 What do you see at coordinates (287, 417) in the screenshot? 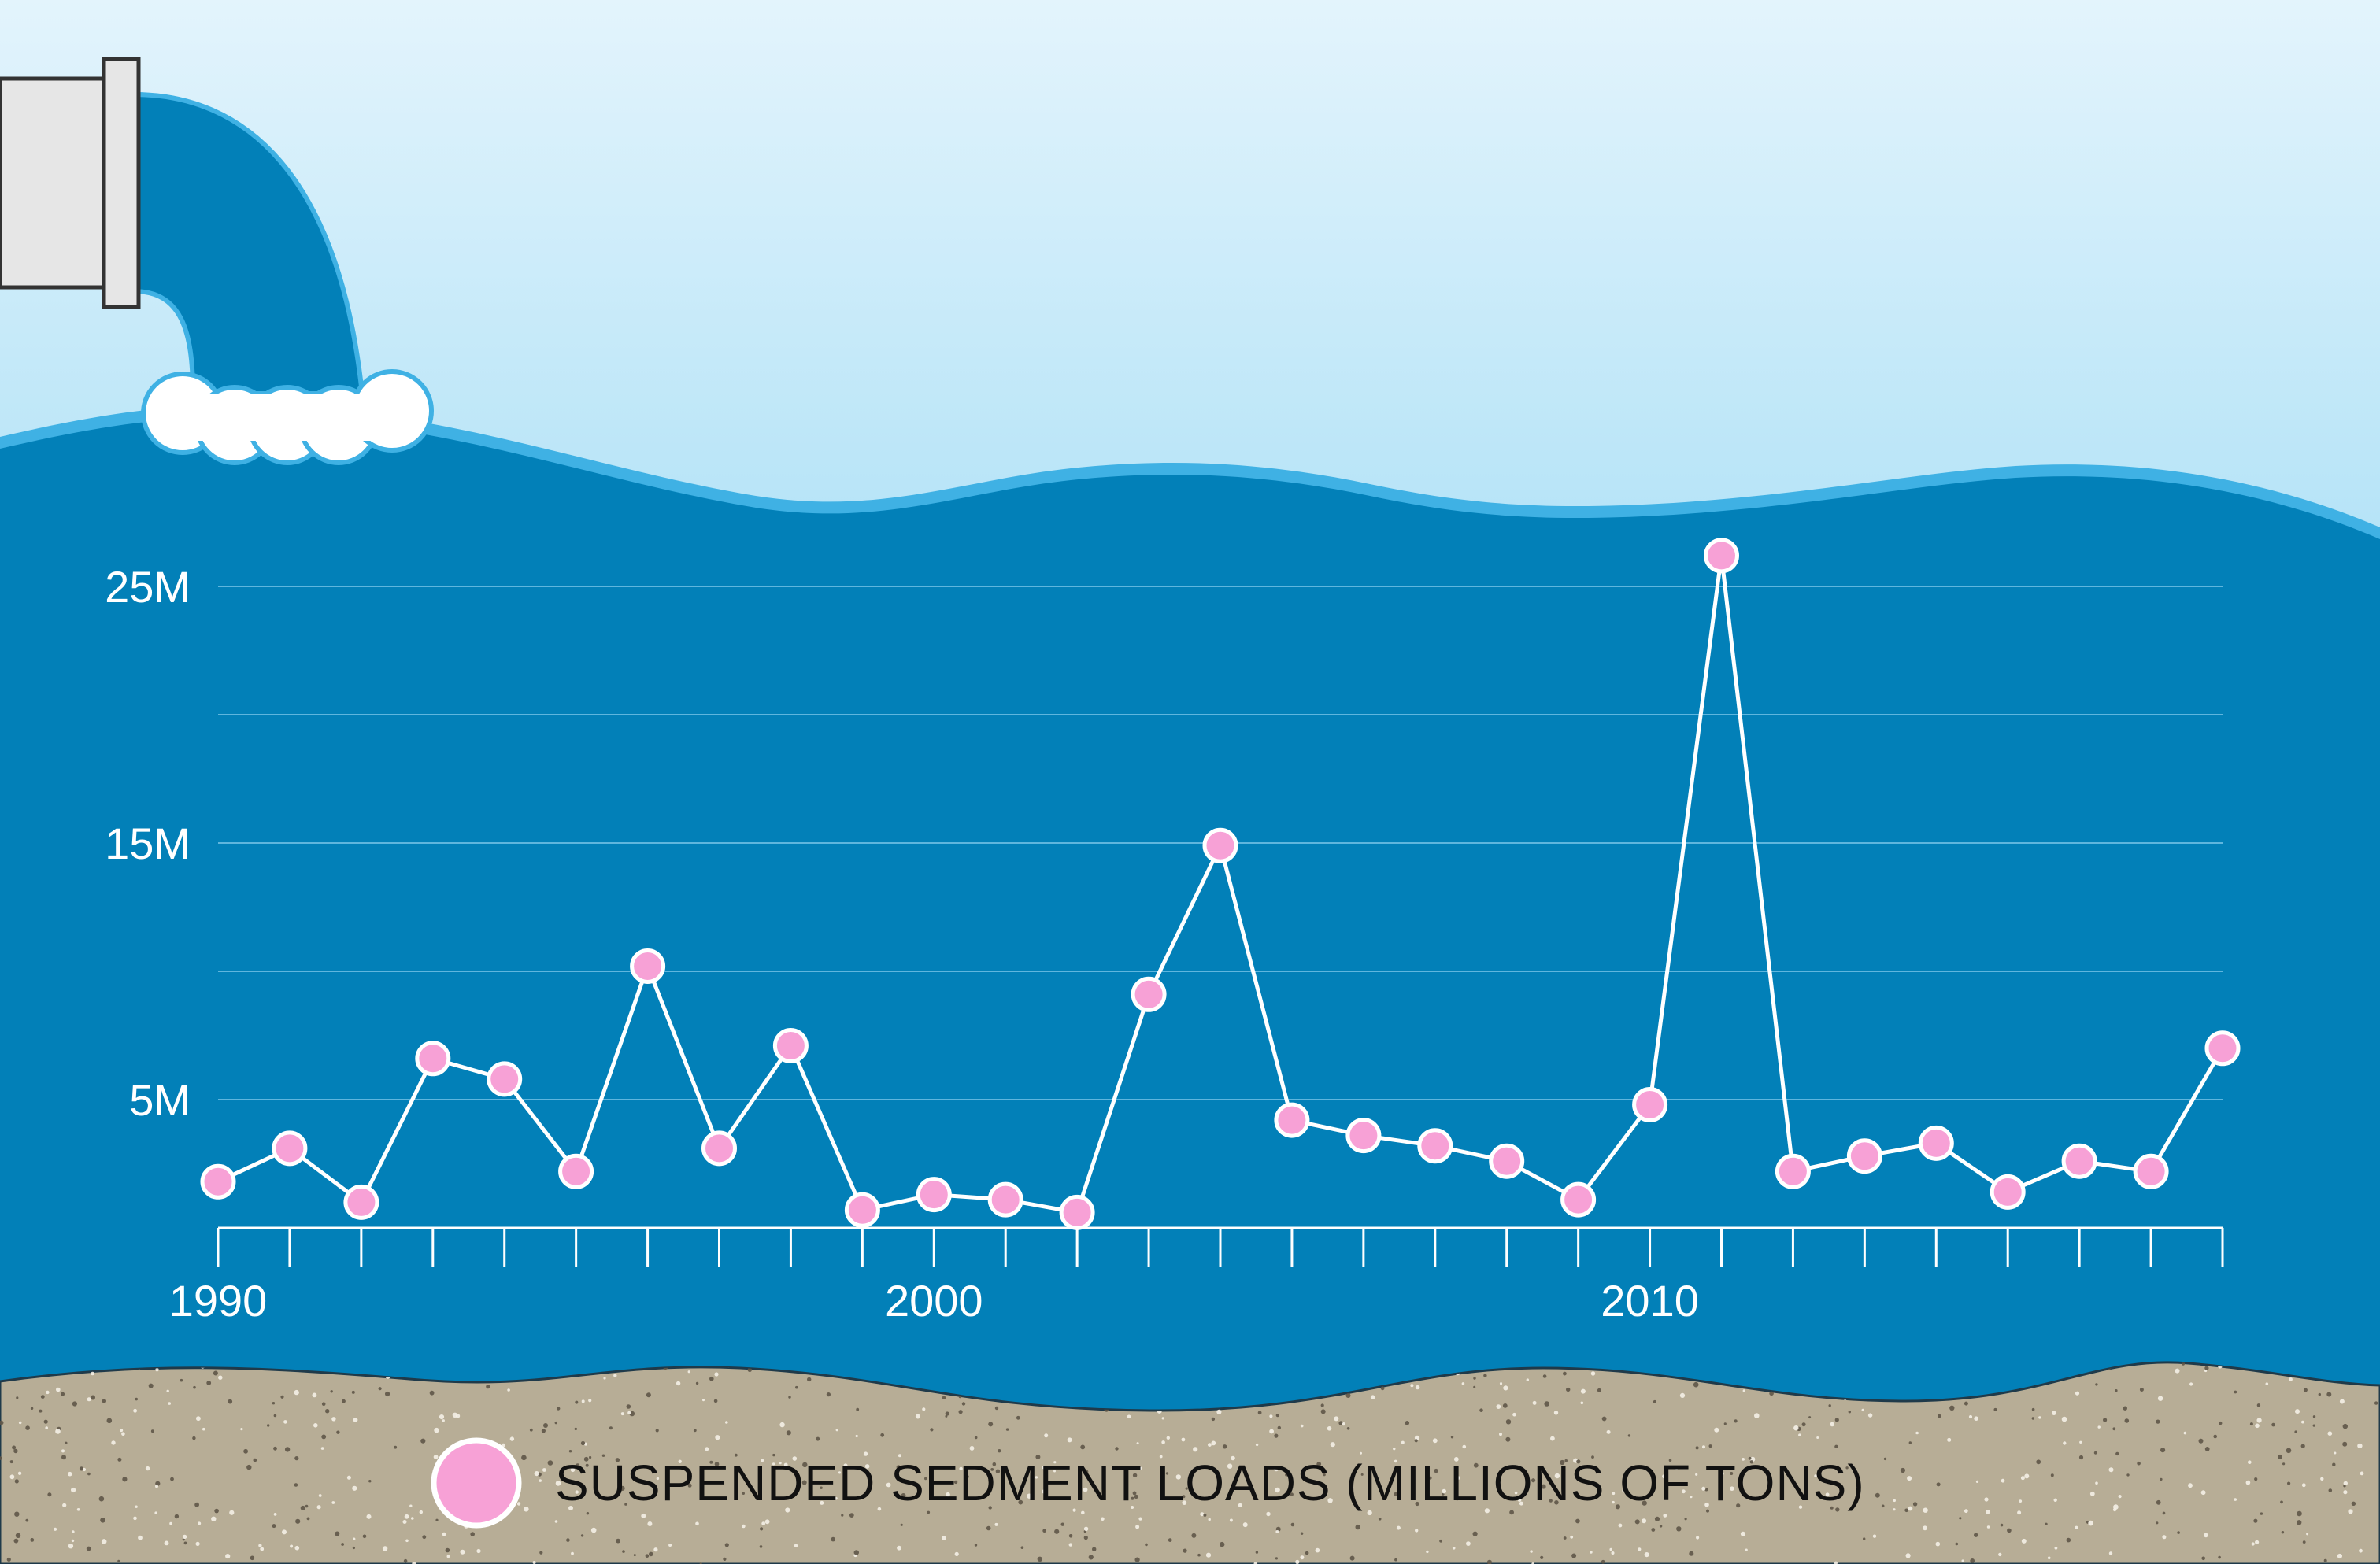
I see `foam-cloud-icon` at bounding box center [287, 417].